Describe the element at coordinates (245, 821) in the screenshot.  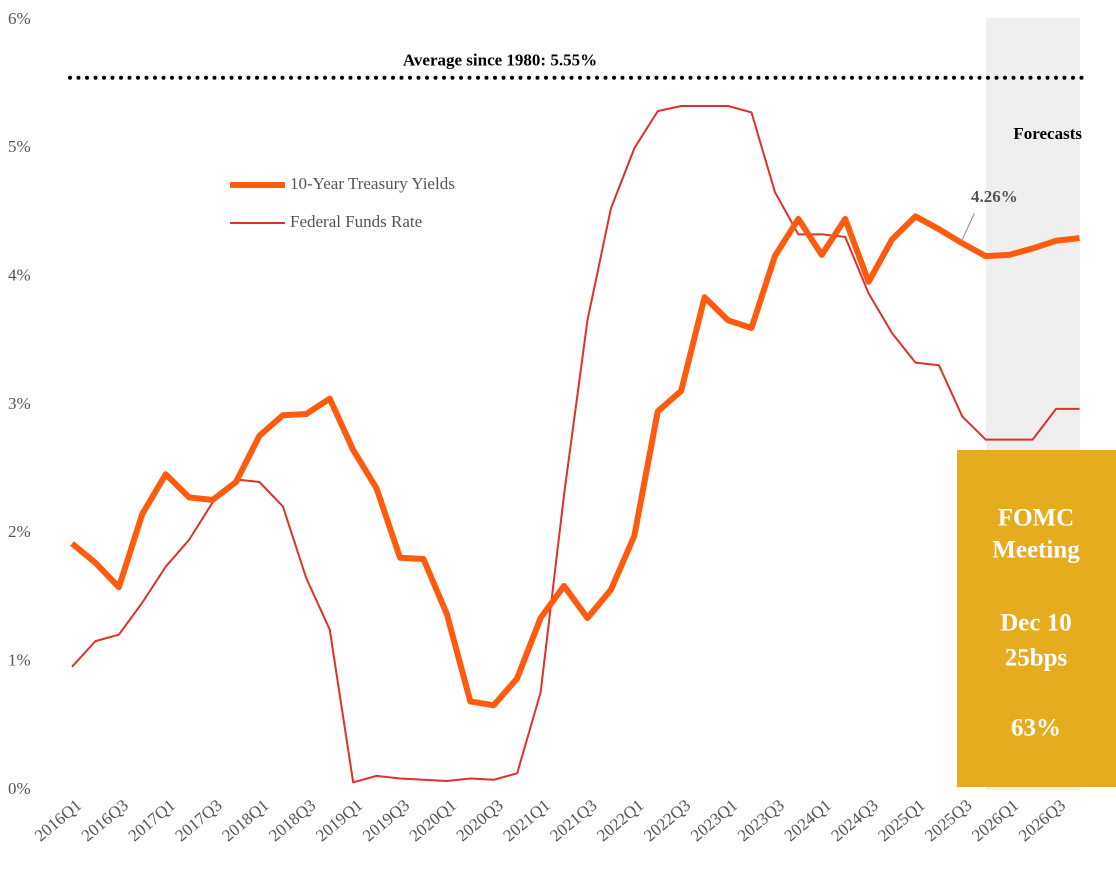
I see `x-tick-label: 2018Q1` at that location.